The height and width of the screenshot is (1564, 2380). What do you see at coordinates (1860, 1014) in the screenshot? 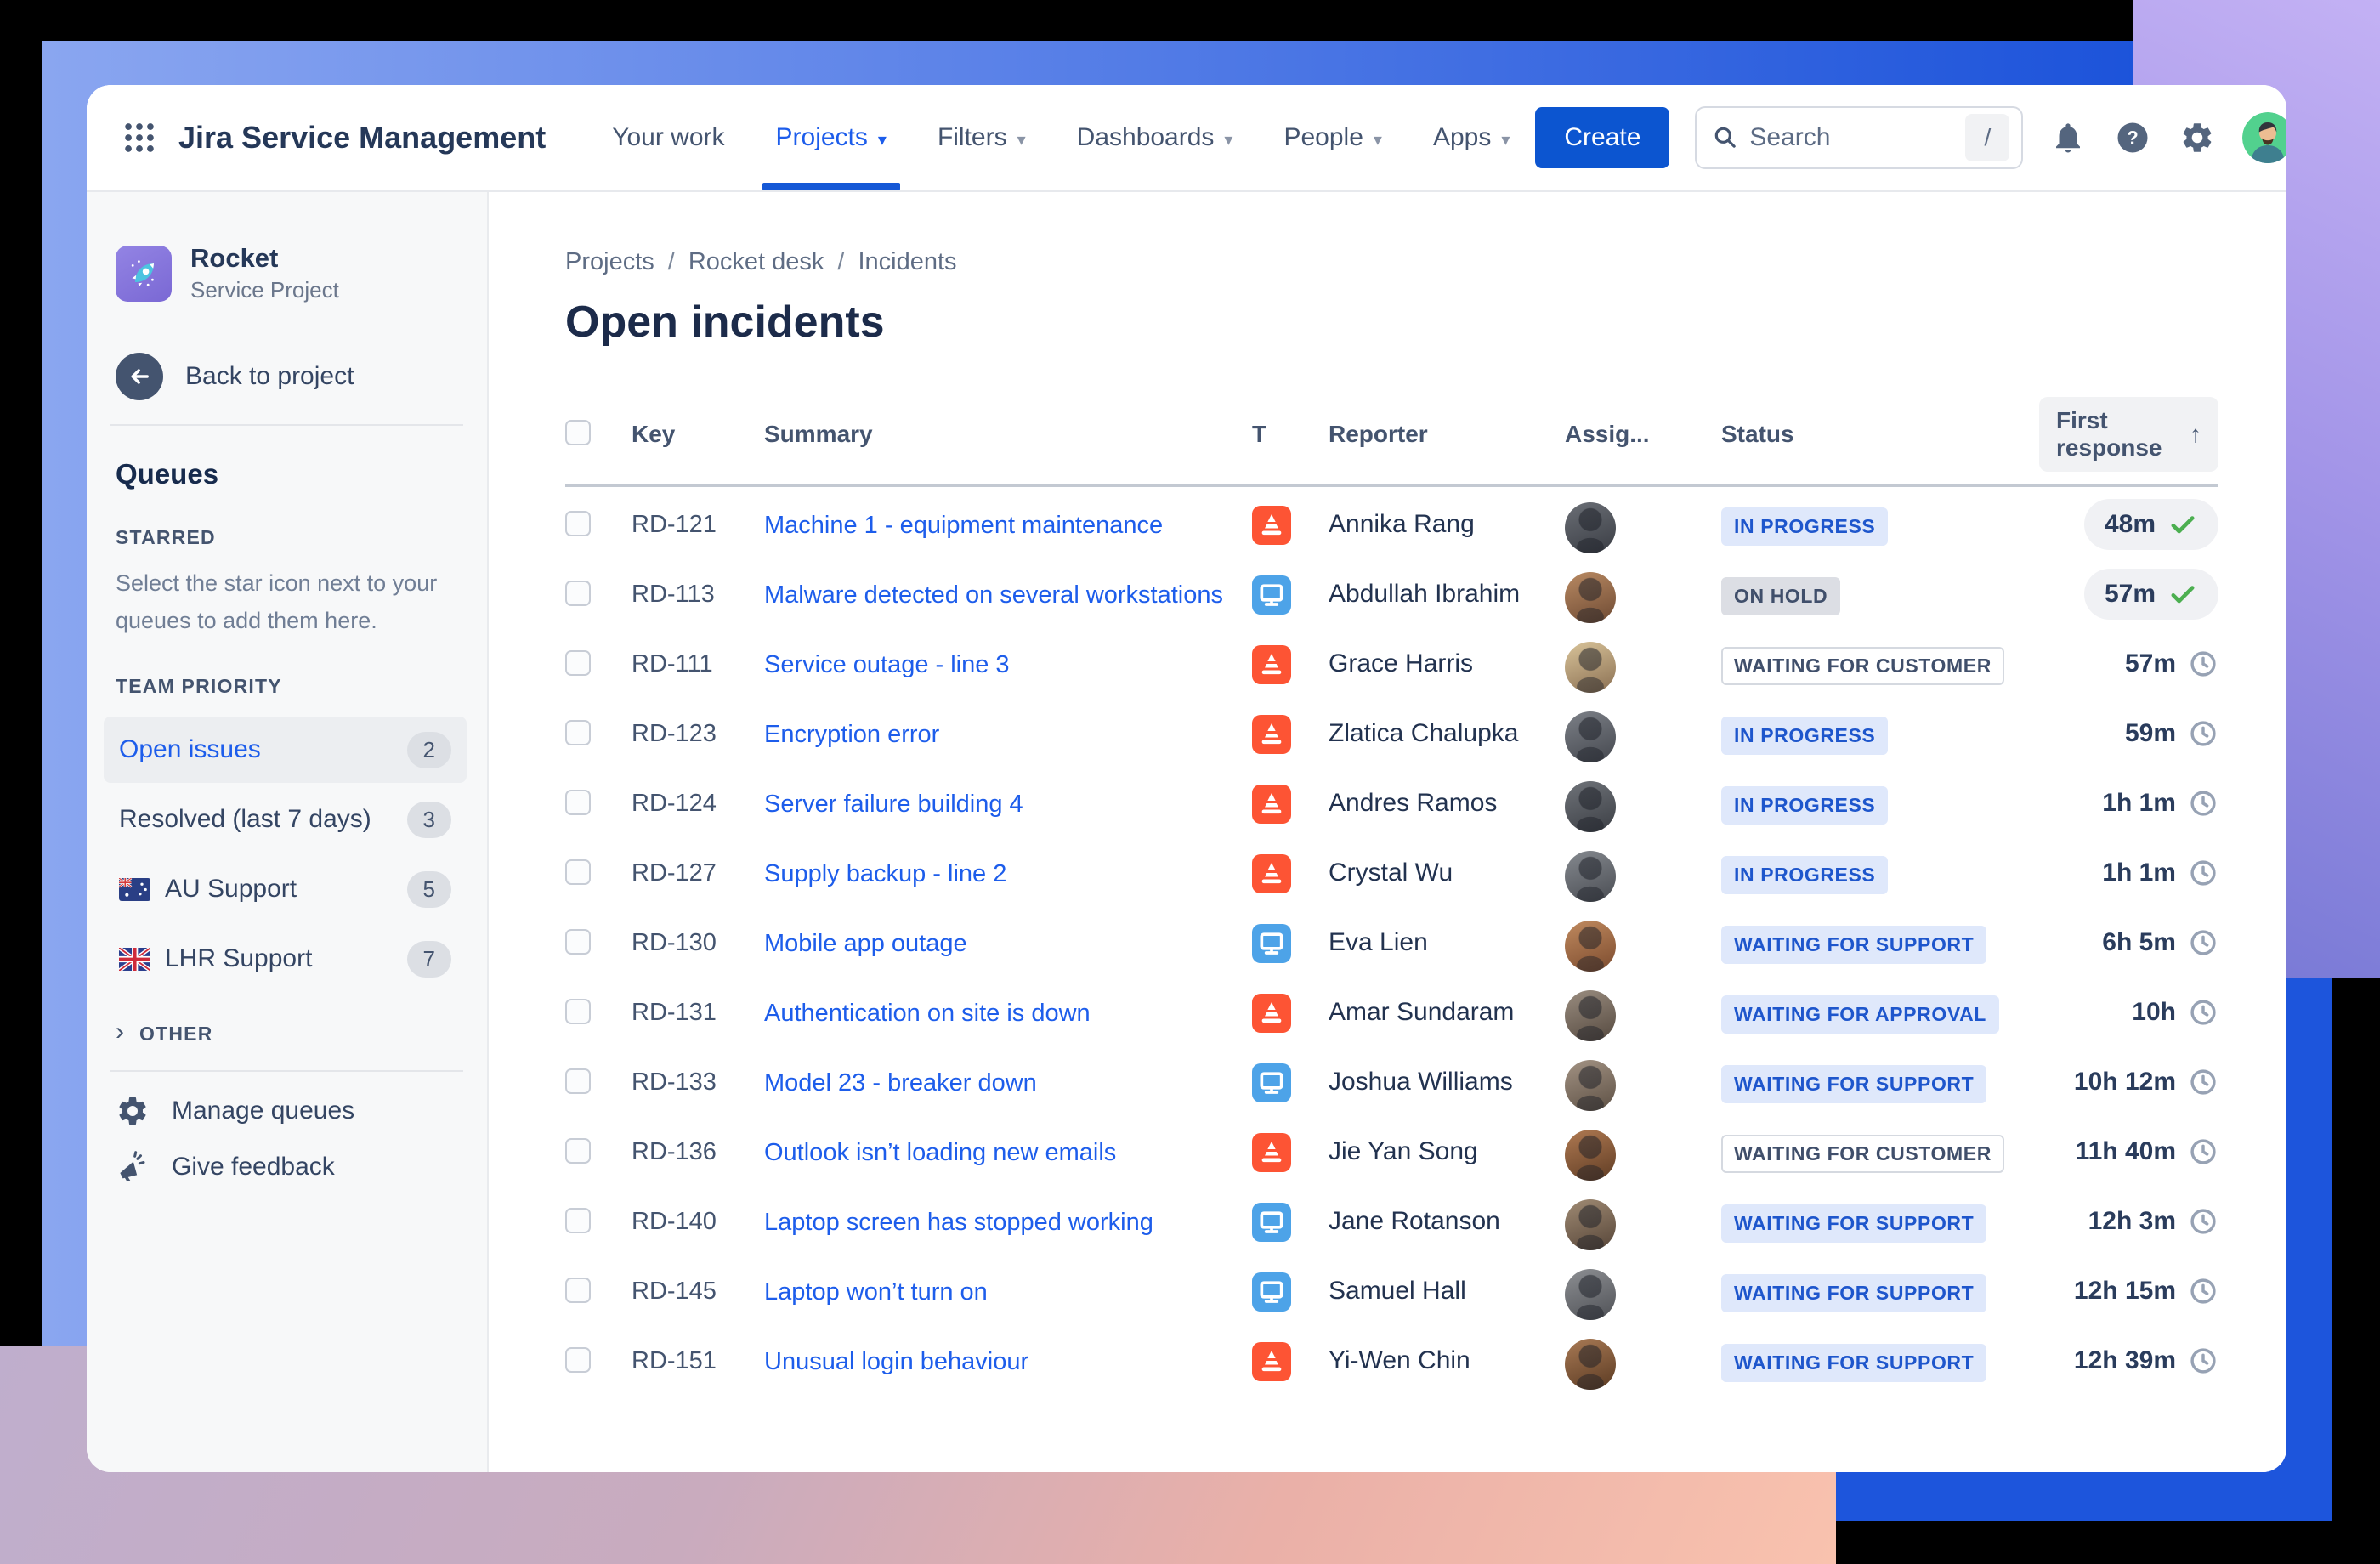
I see `status-badge: WAITING FOR APPROVAL` at bounding box center [1860, 1014].